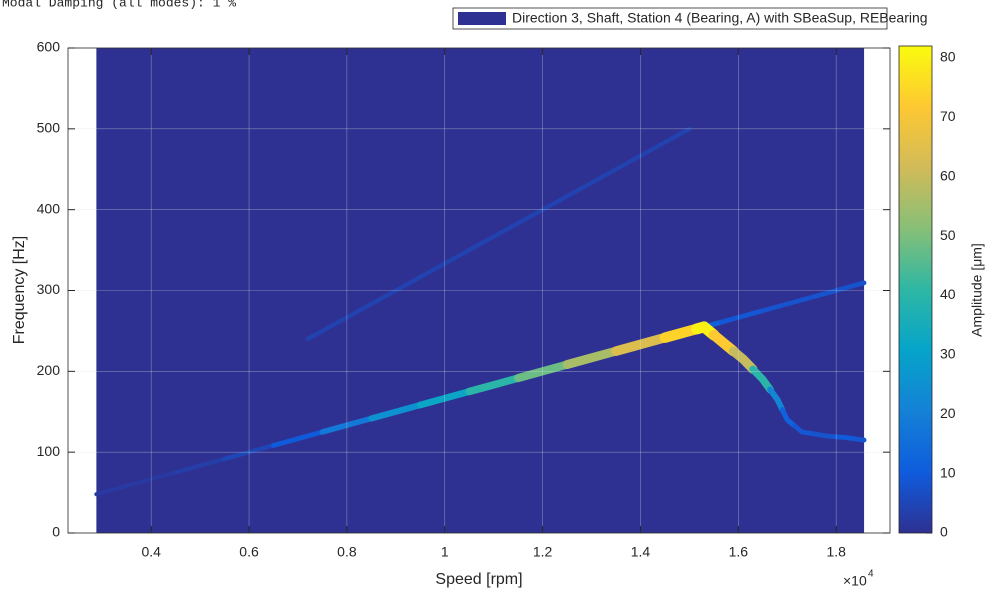 The height and width of the screenshot is (595, 991). I want to click on colorbar-tick-label: 70, so click(948, 116).